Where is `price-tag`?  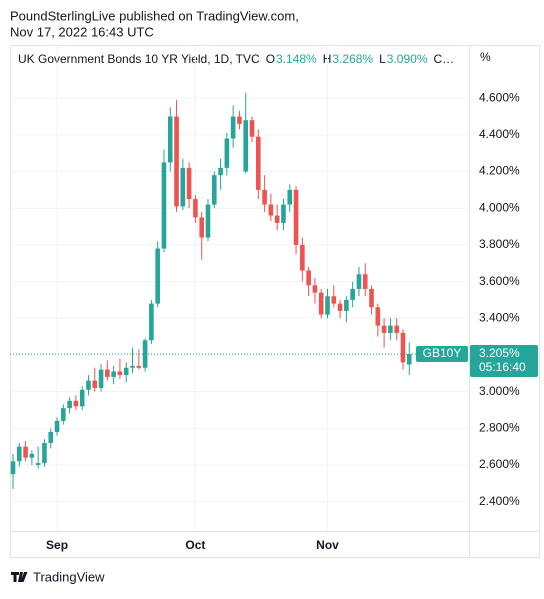
price-tag is located at coordinates (504, 361).